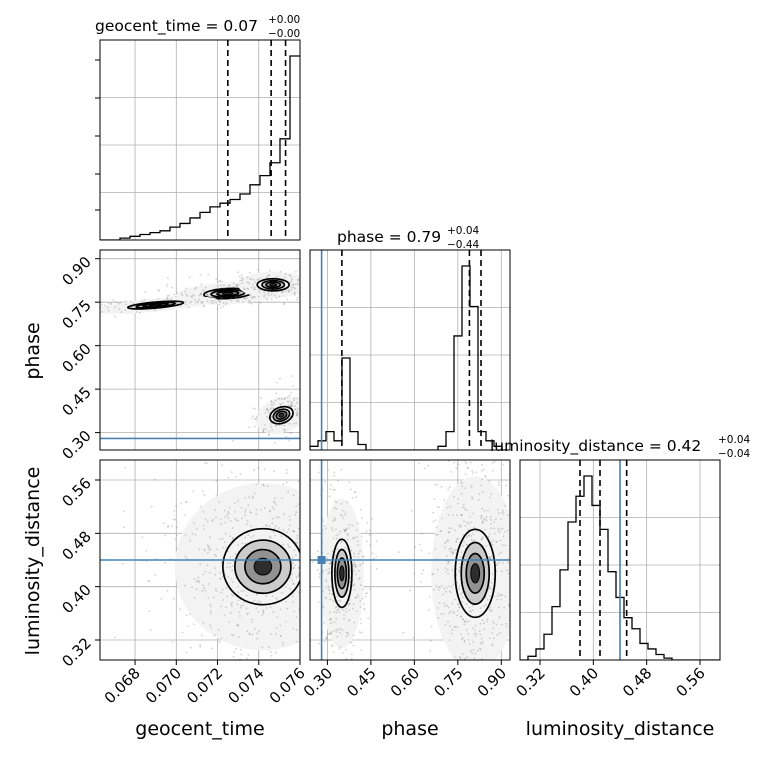  Describe the element at coordinates (284, 34) in the screenshot. I see `title-geocent-time-lower: −0.00` at that location.